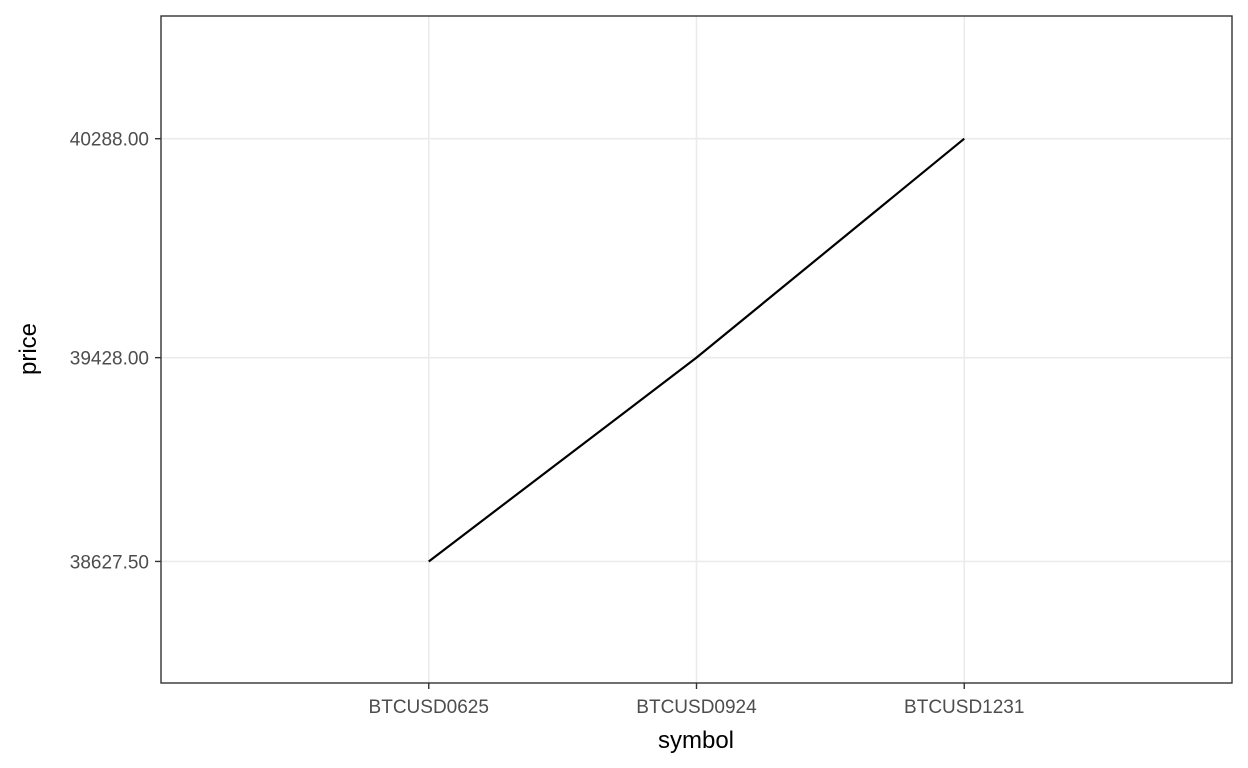 The image size is (1248, 768). I want to click on y-axis-title: price, so click(28, 349).